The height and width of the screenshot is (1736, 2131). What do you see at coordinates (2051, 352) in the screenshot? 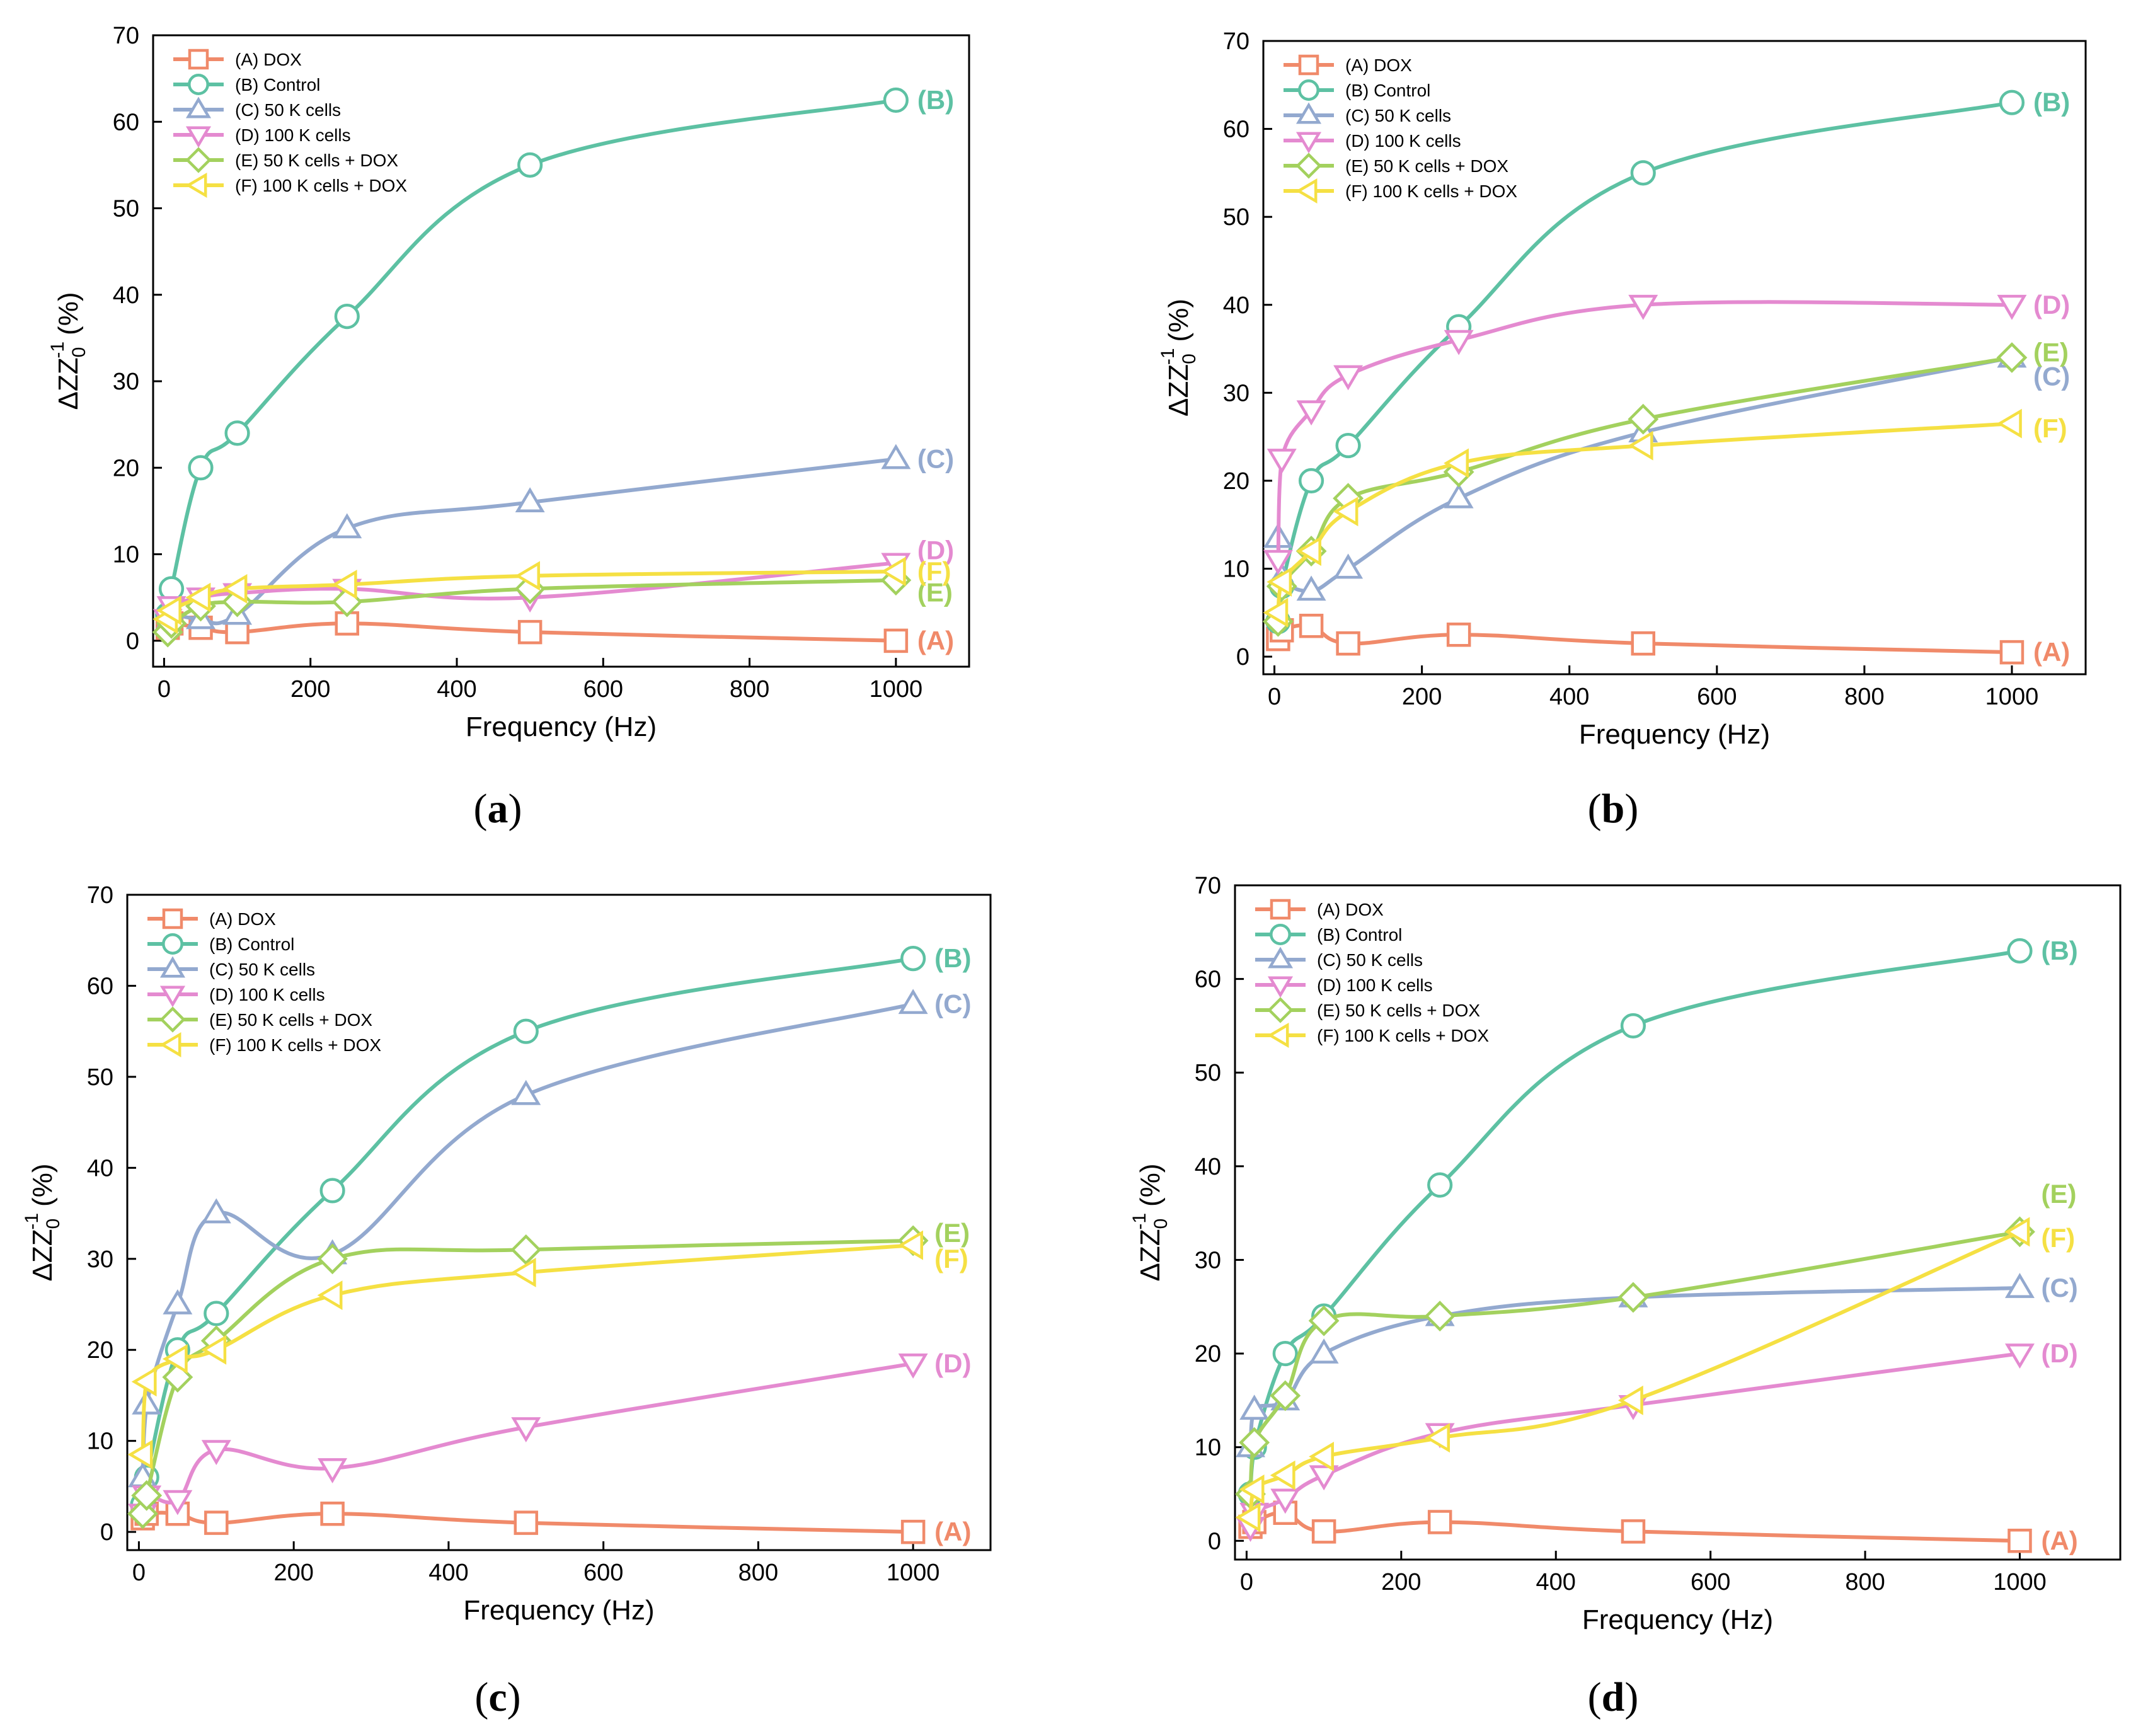
I see `series-E-end-label: (E)` at bounding box center [2051, 352].